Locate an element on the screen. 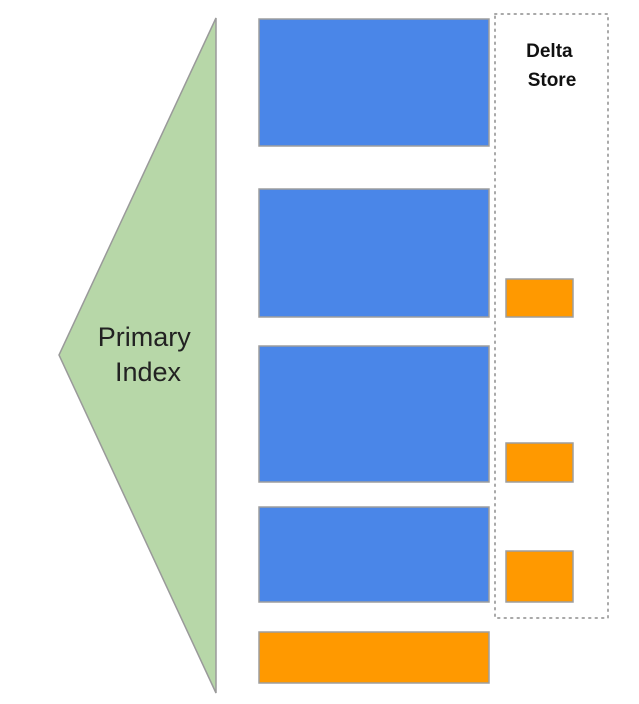 This screenshot has height=704, width=639. delta-store-label-line-2: Store is located at coordinates (552, 80).